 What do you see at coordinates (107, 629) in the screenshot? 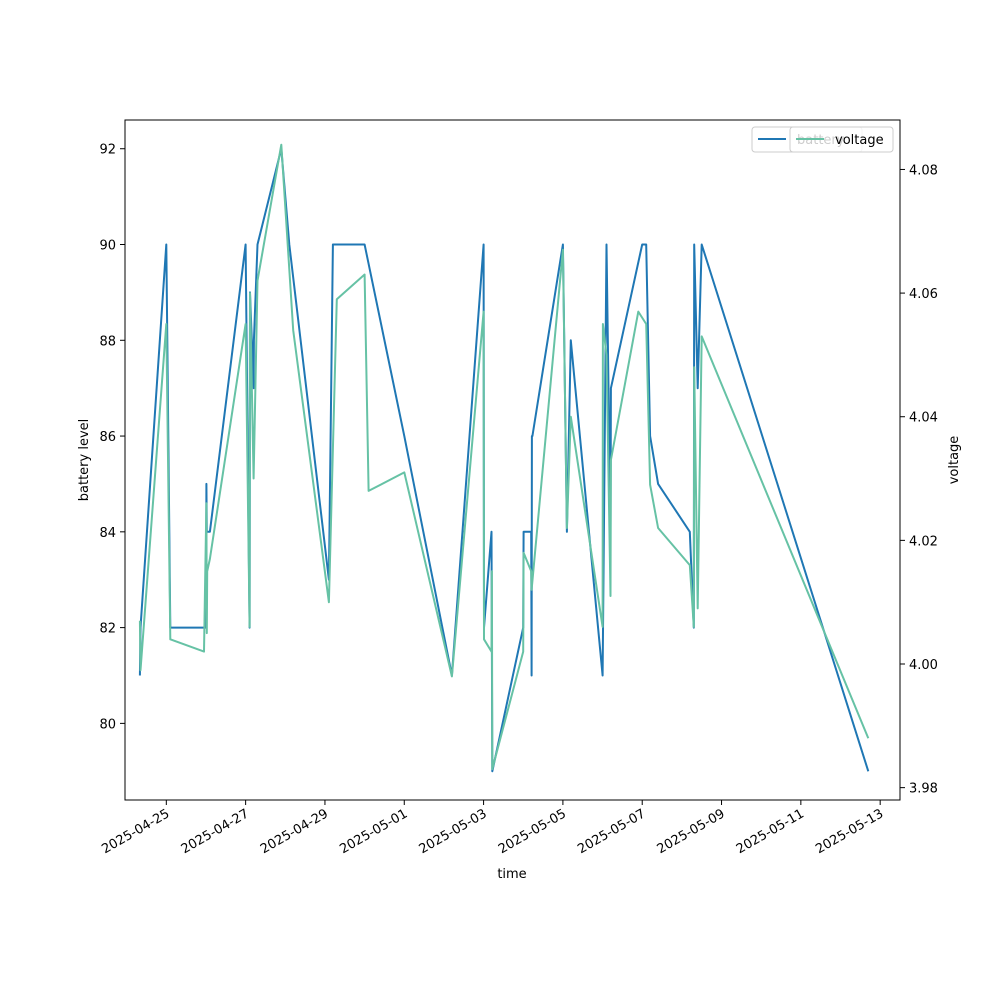
I see `y-tick-label: 82` at bounding box center [107, 629].